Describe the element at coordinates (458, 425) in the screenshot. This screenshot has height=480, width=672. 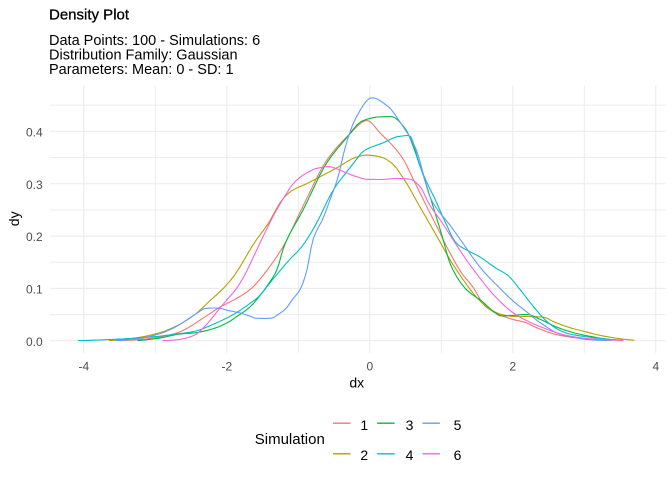
I see `svg-text: 5` at that location.